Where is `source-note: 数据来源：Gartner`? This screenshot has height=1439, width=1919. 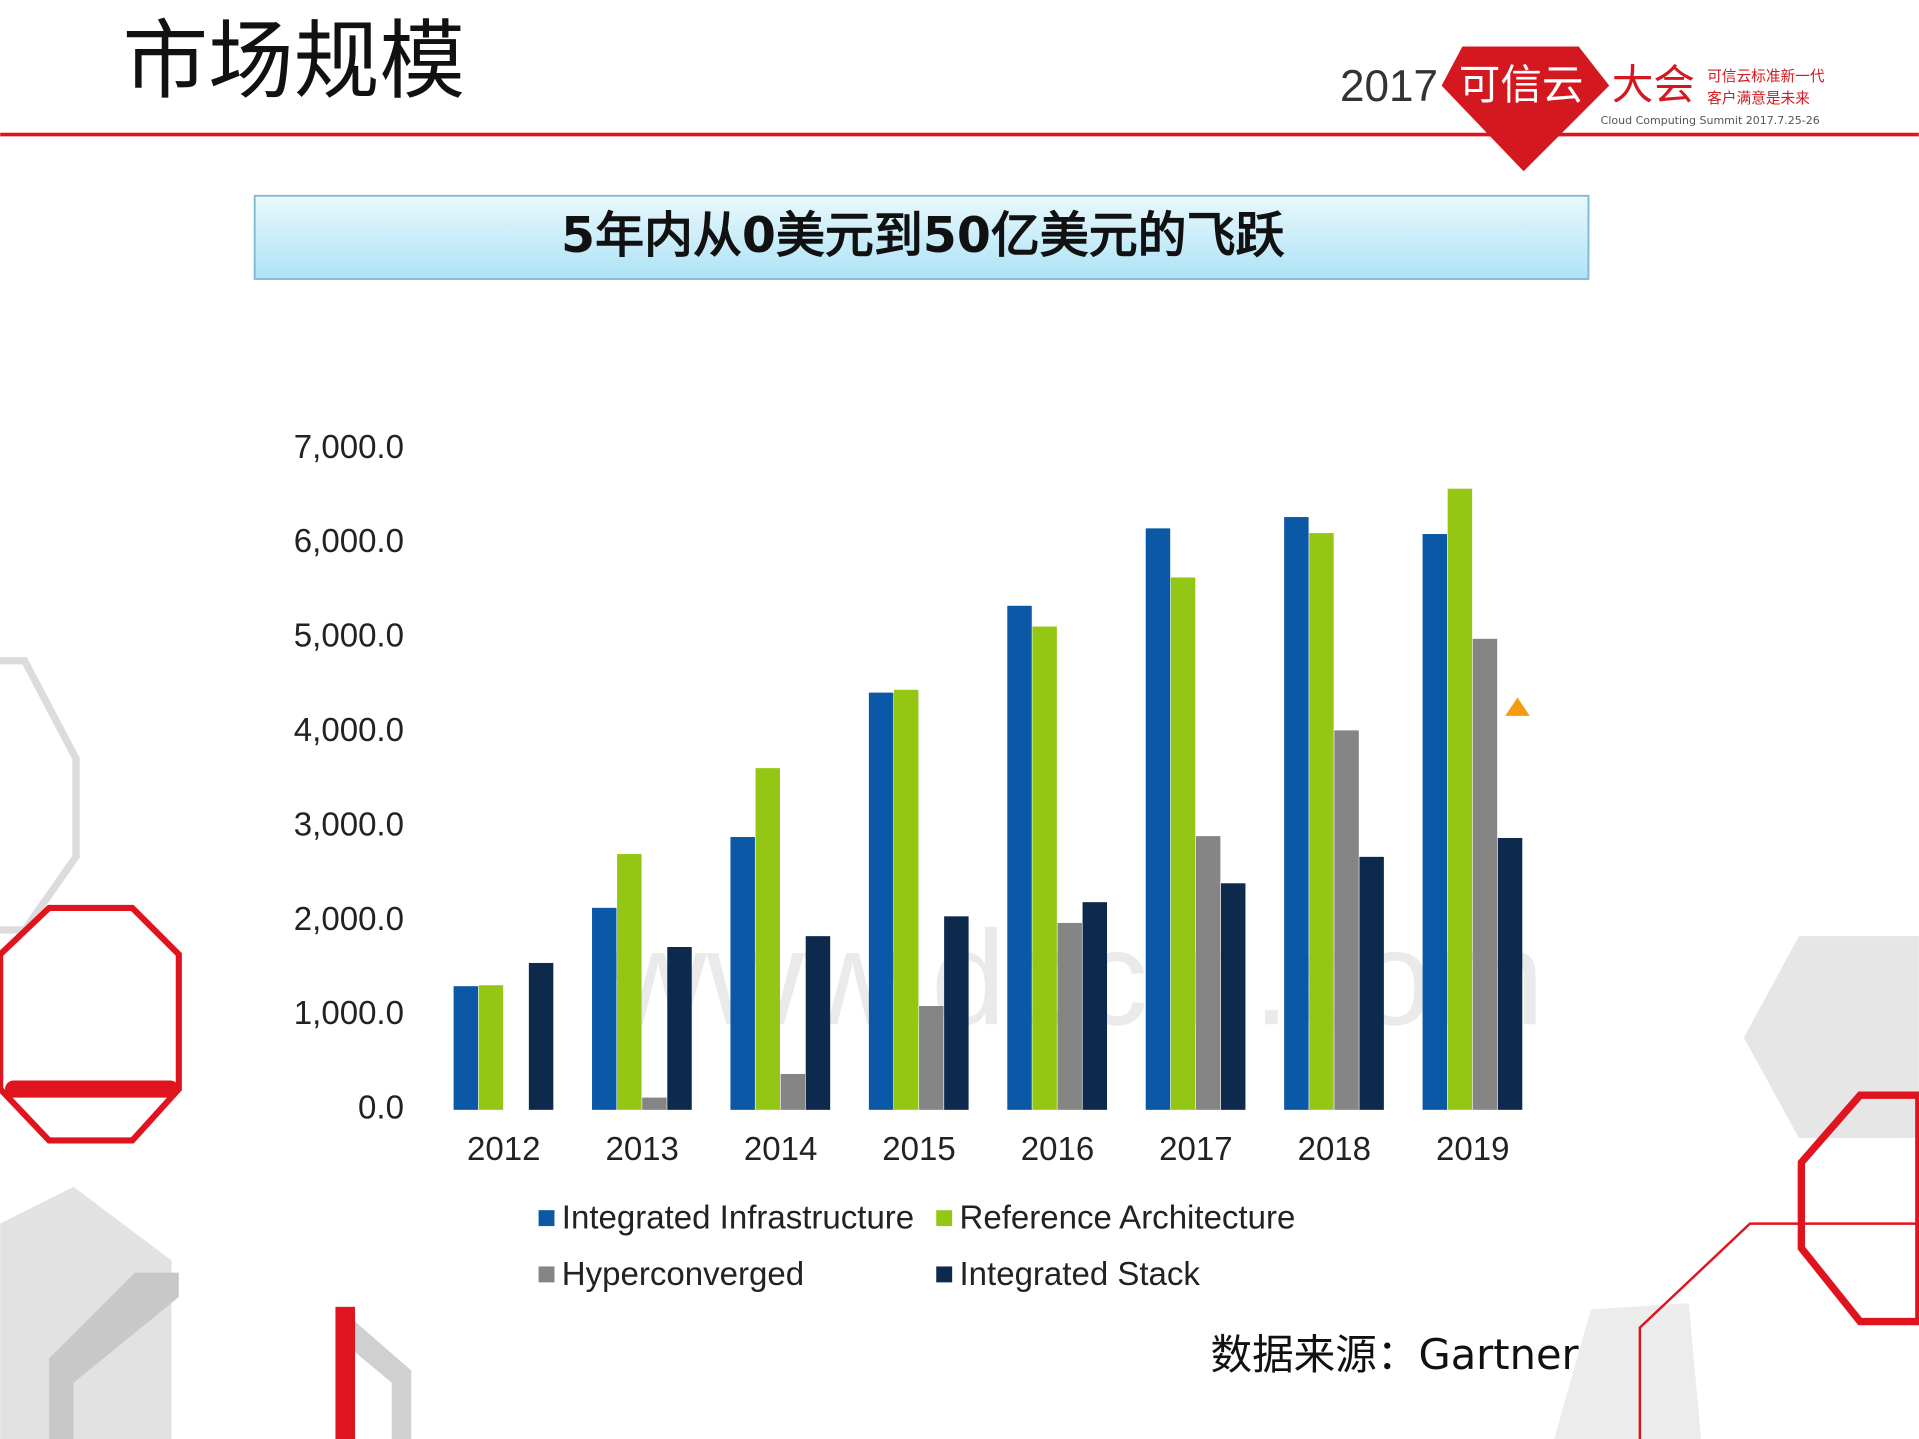
source-note: 数据来源：Gartner is located at coordinates (1395, 1354).